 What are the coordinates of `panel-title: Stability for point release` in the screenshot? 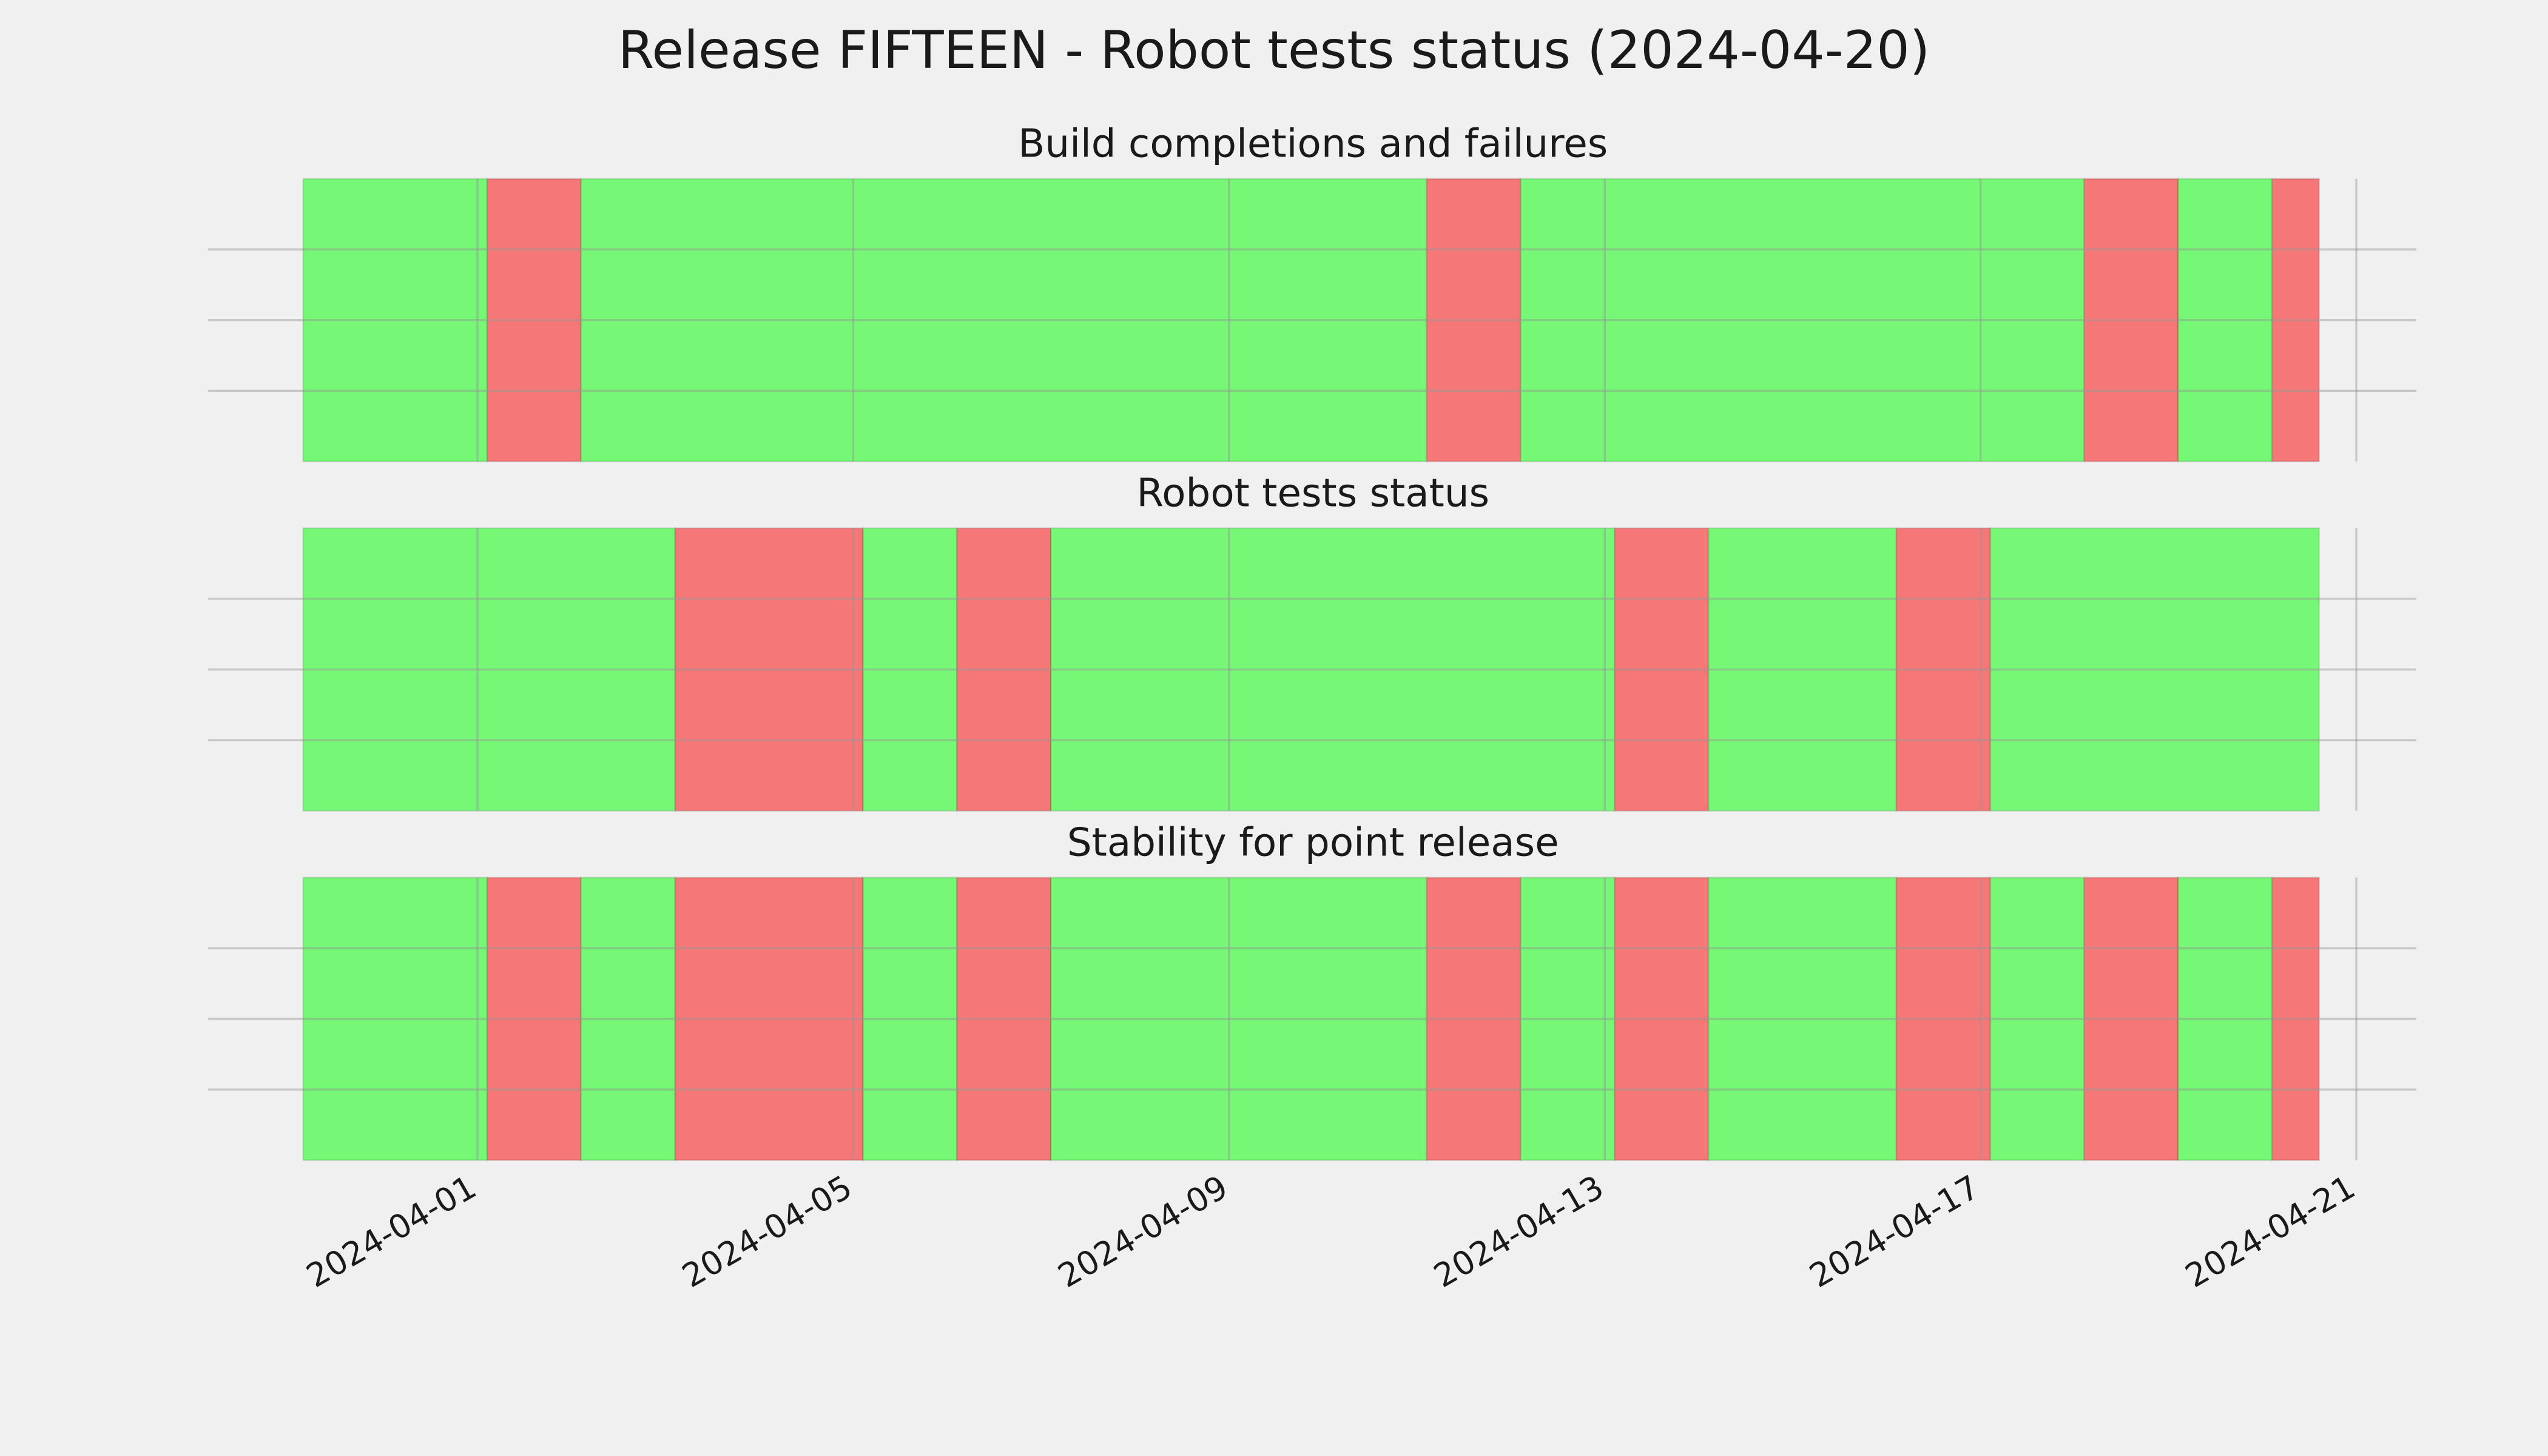 It's located at (1313, 842).